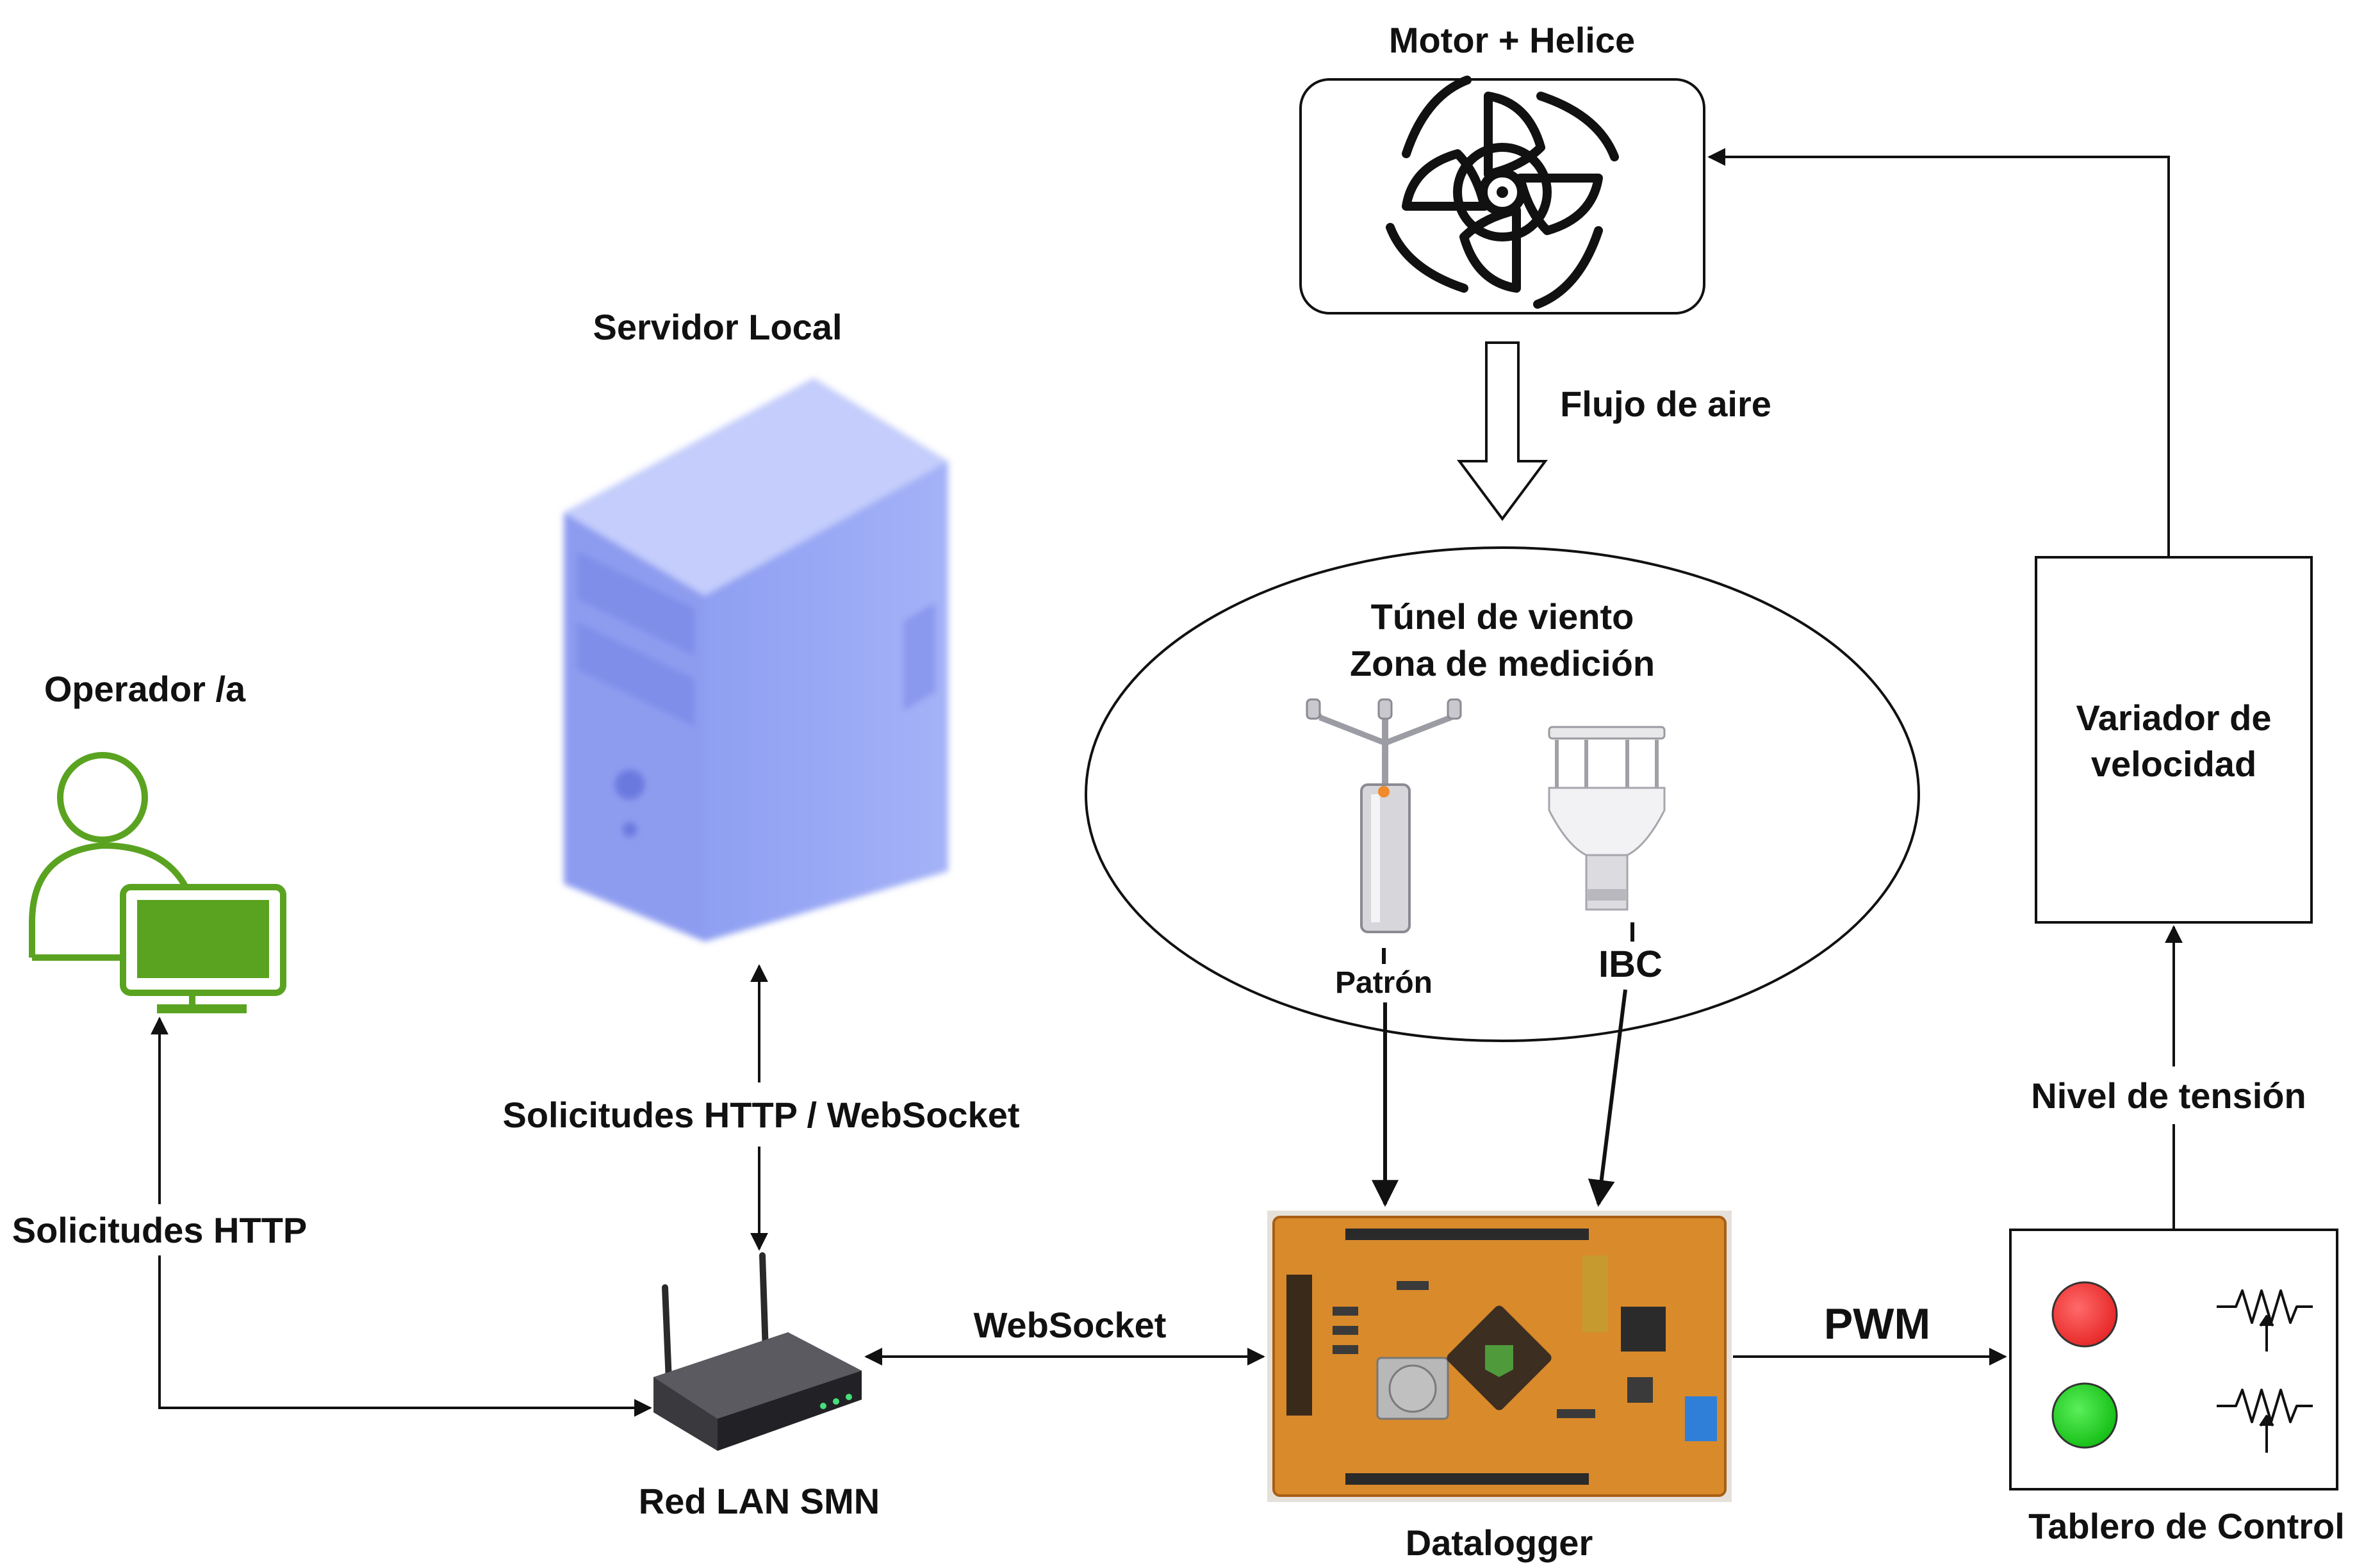 This screenshot has height=1568, width=2373. I want to click on patron-label: Patrón, so click(1384, 983).